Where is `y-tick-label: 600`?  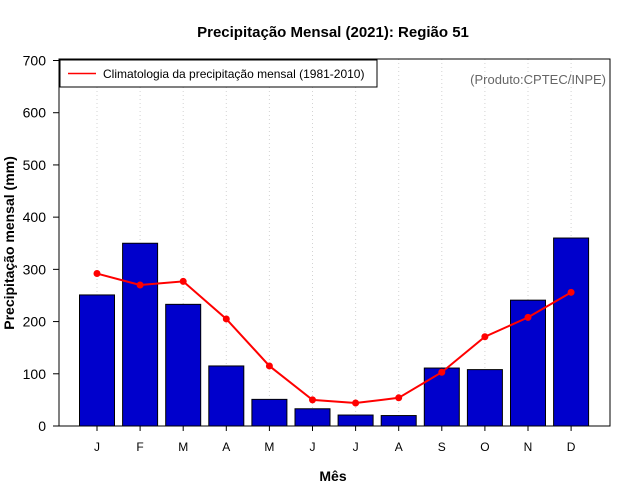 y-tick-label: 600 is located at coordinates (35, 113).